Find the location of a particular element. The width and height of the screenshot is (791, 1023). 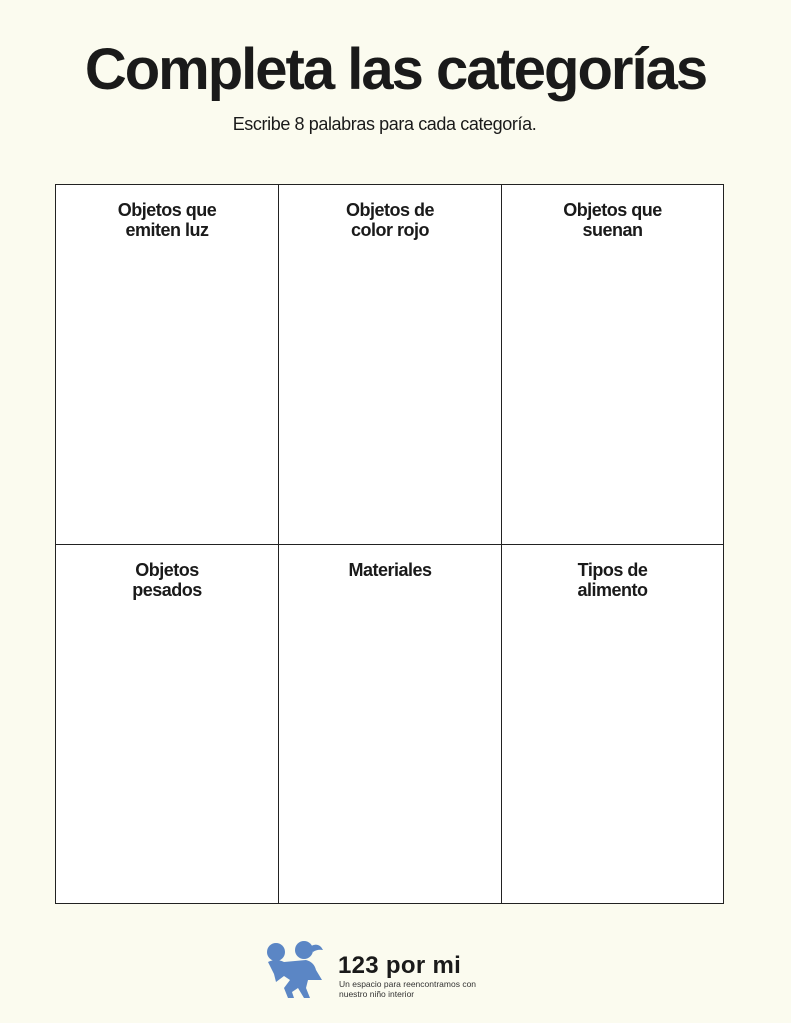

category-cell: Objetos pesados is located at coordinates (167, 724).